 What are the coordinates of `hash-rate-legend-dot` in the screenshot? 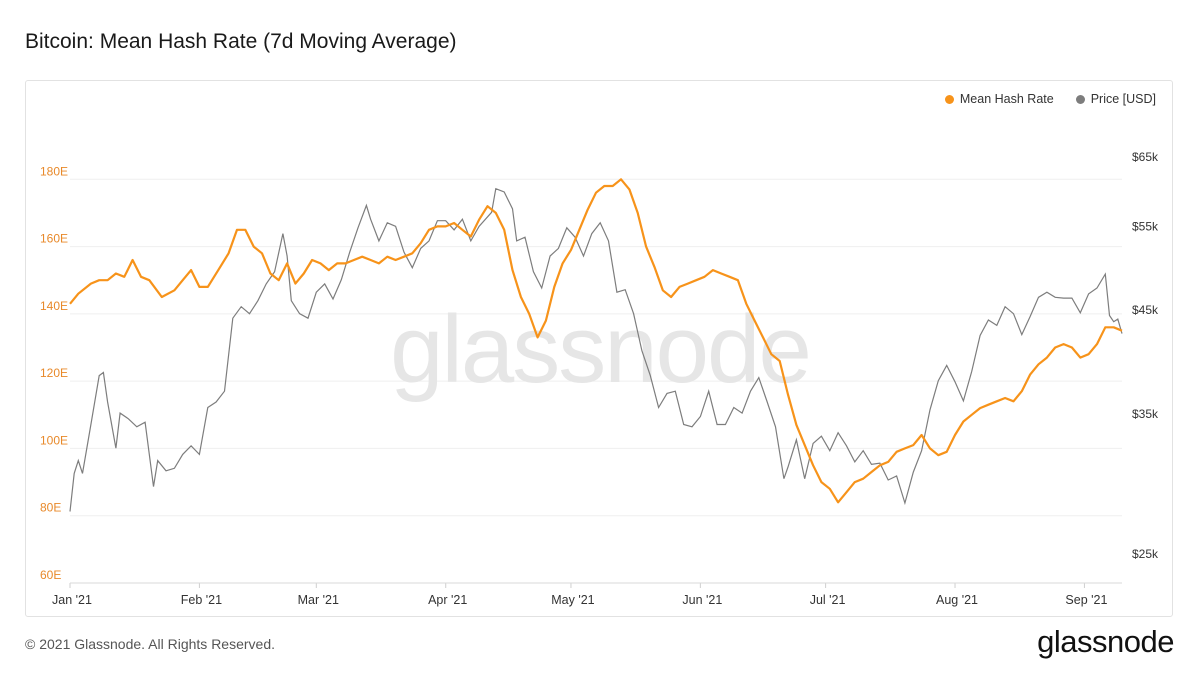 It's located at (949, 99).